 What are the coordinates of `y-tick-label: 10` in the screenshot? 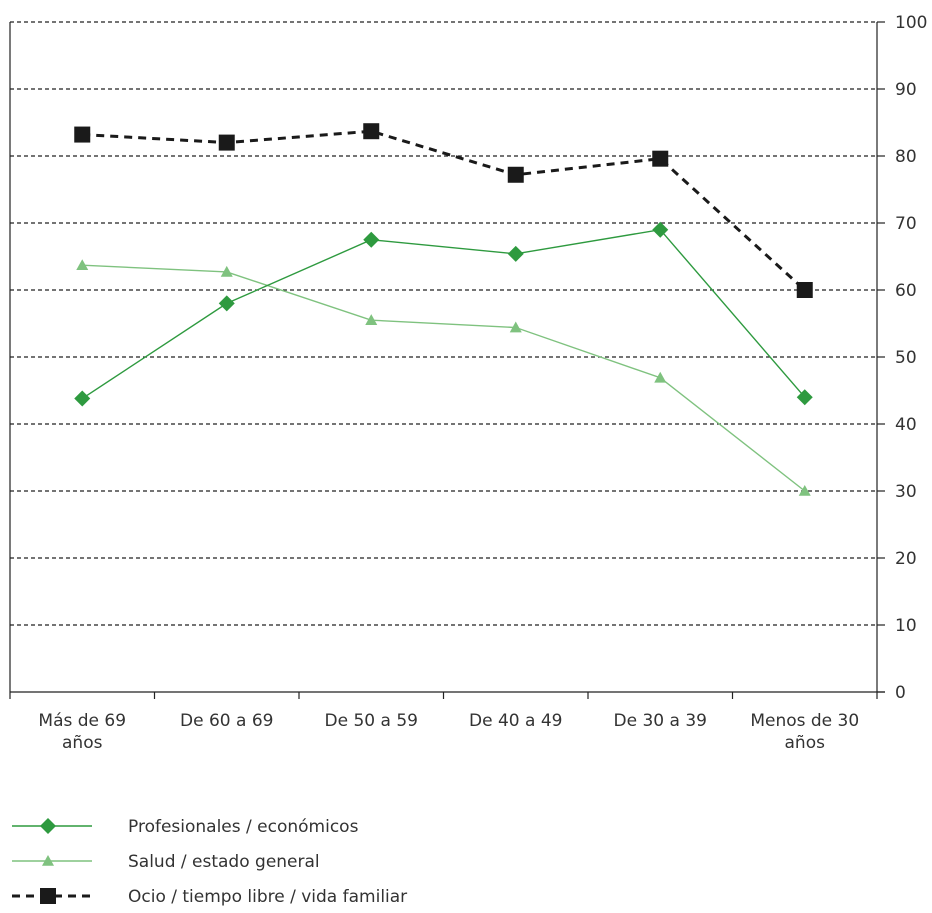 It's located at (906, 626).